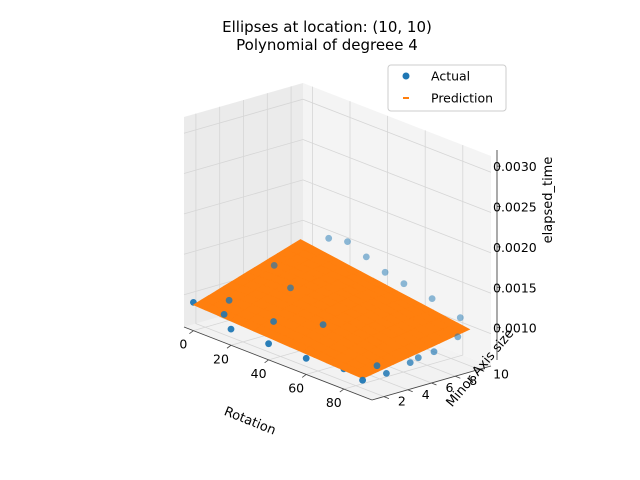 This screenshot has width=640, height=480. I want to click on grid-line-x, so click(403, 267).